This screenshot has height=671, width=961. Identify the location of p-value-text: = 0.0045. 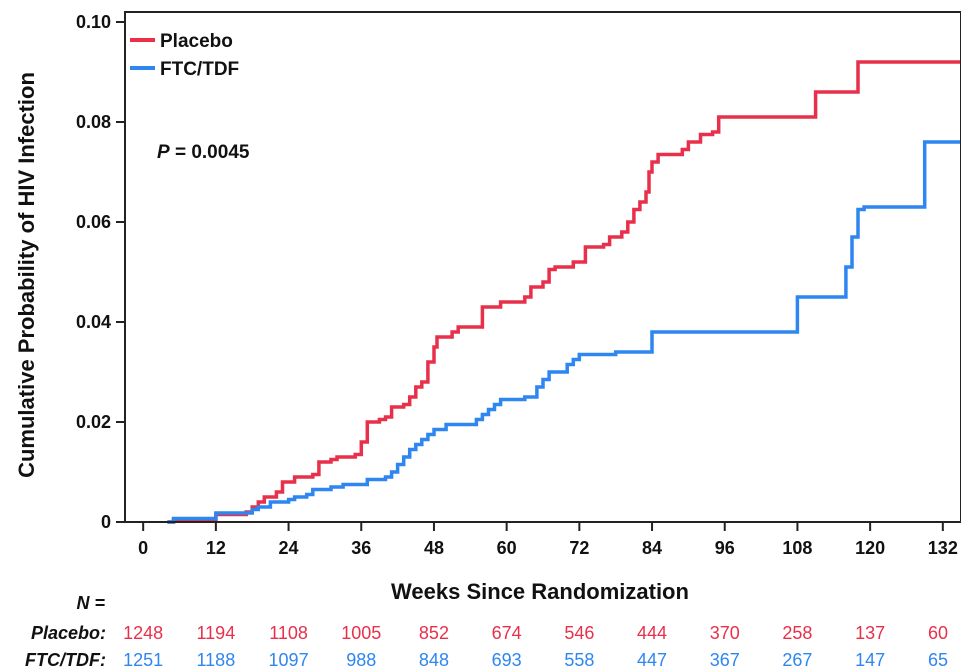
(210, 152).